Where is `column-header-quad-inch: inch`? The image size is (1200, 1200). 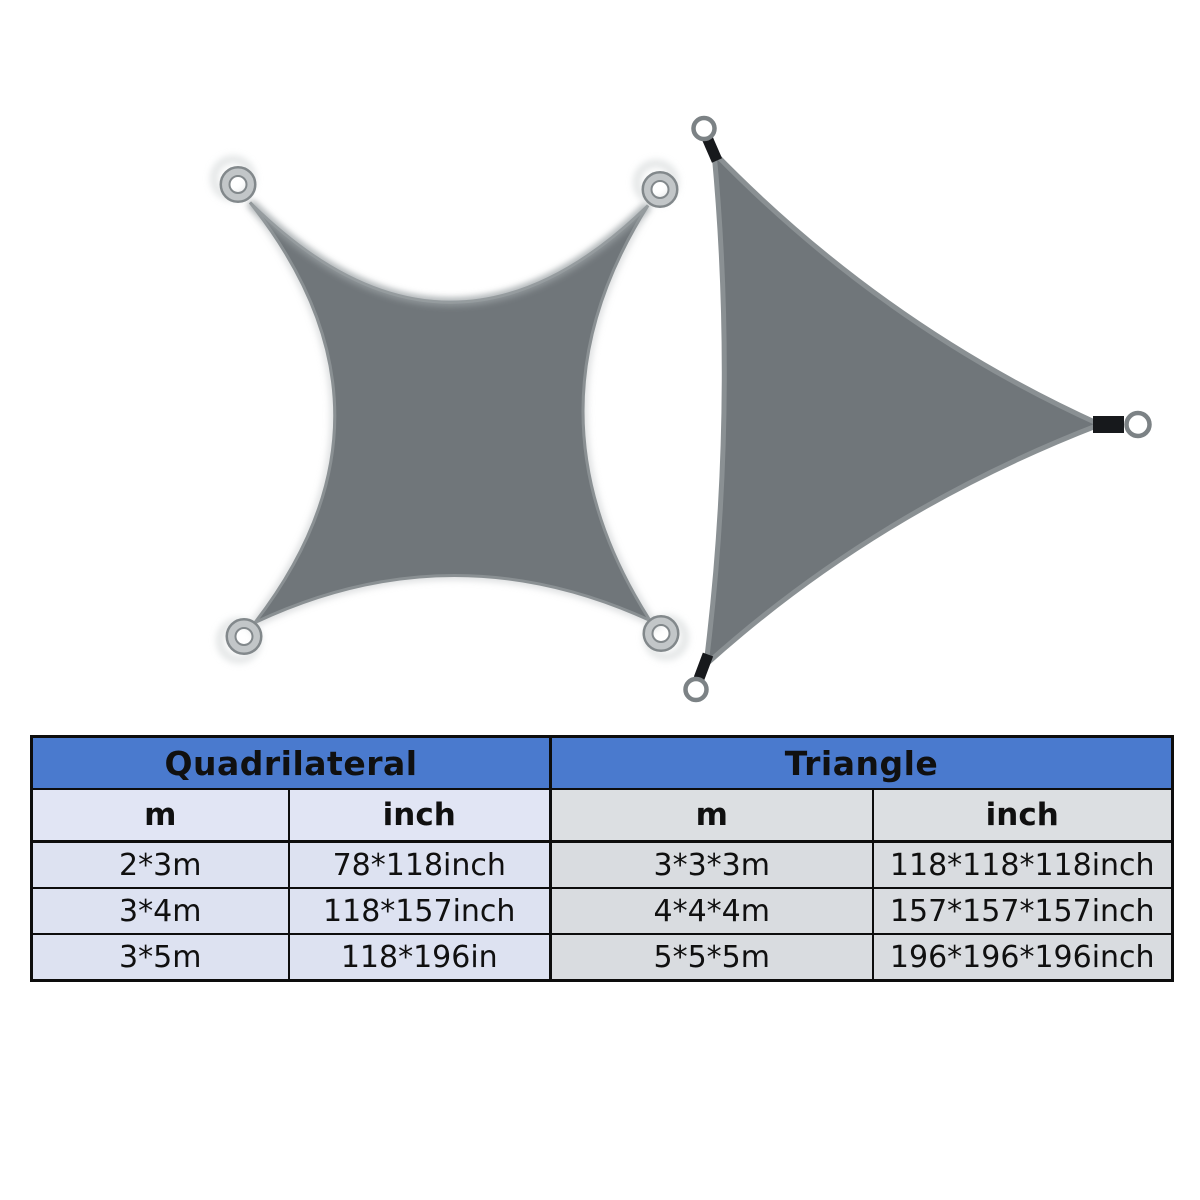 column-header-quad-inch: inch is located at coordinates (419, 815).